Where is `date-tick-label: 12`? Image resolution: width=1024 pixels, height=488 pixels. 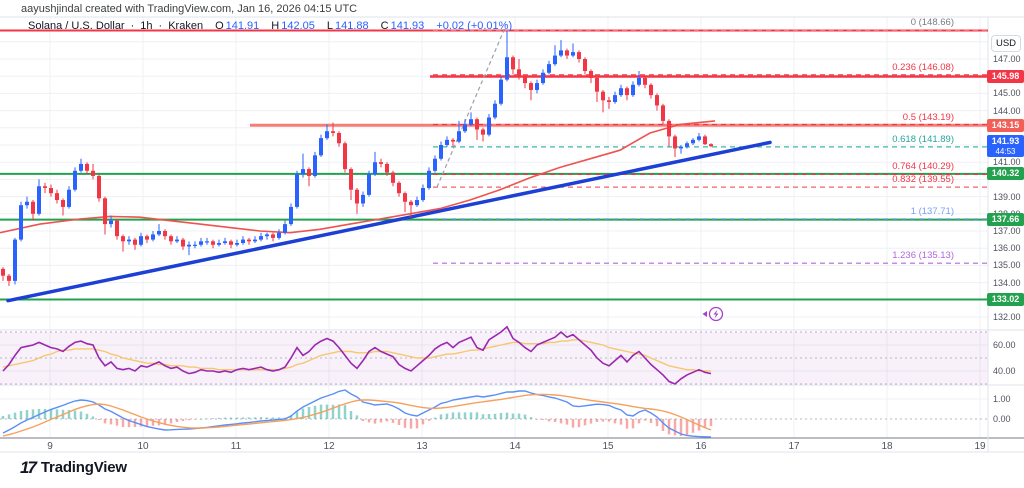
date-tick-label: 12 is located at coordinates (329, 446).